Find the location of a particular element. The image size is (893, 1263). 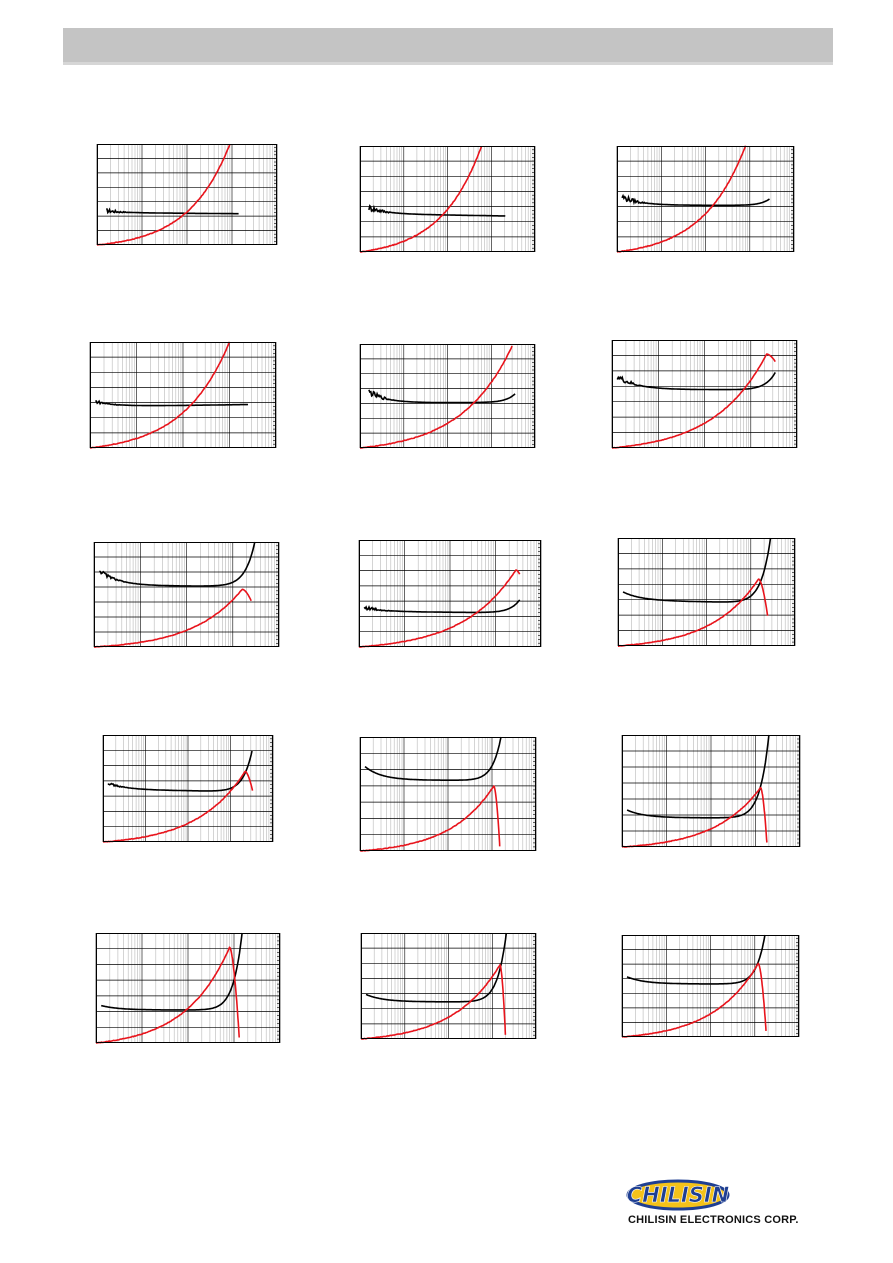

company-name: CHILISIN ELECTRONICS CORP. is located at coordinates (713, 1220).